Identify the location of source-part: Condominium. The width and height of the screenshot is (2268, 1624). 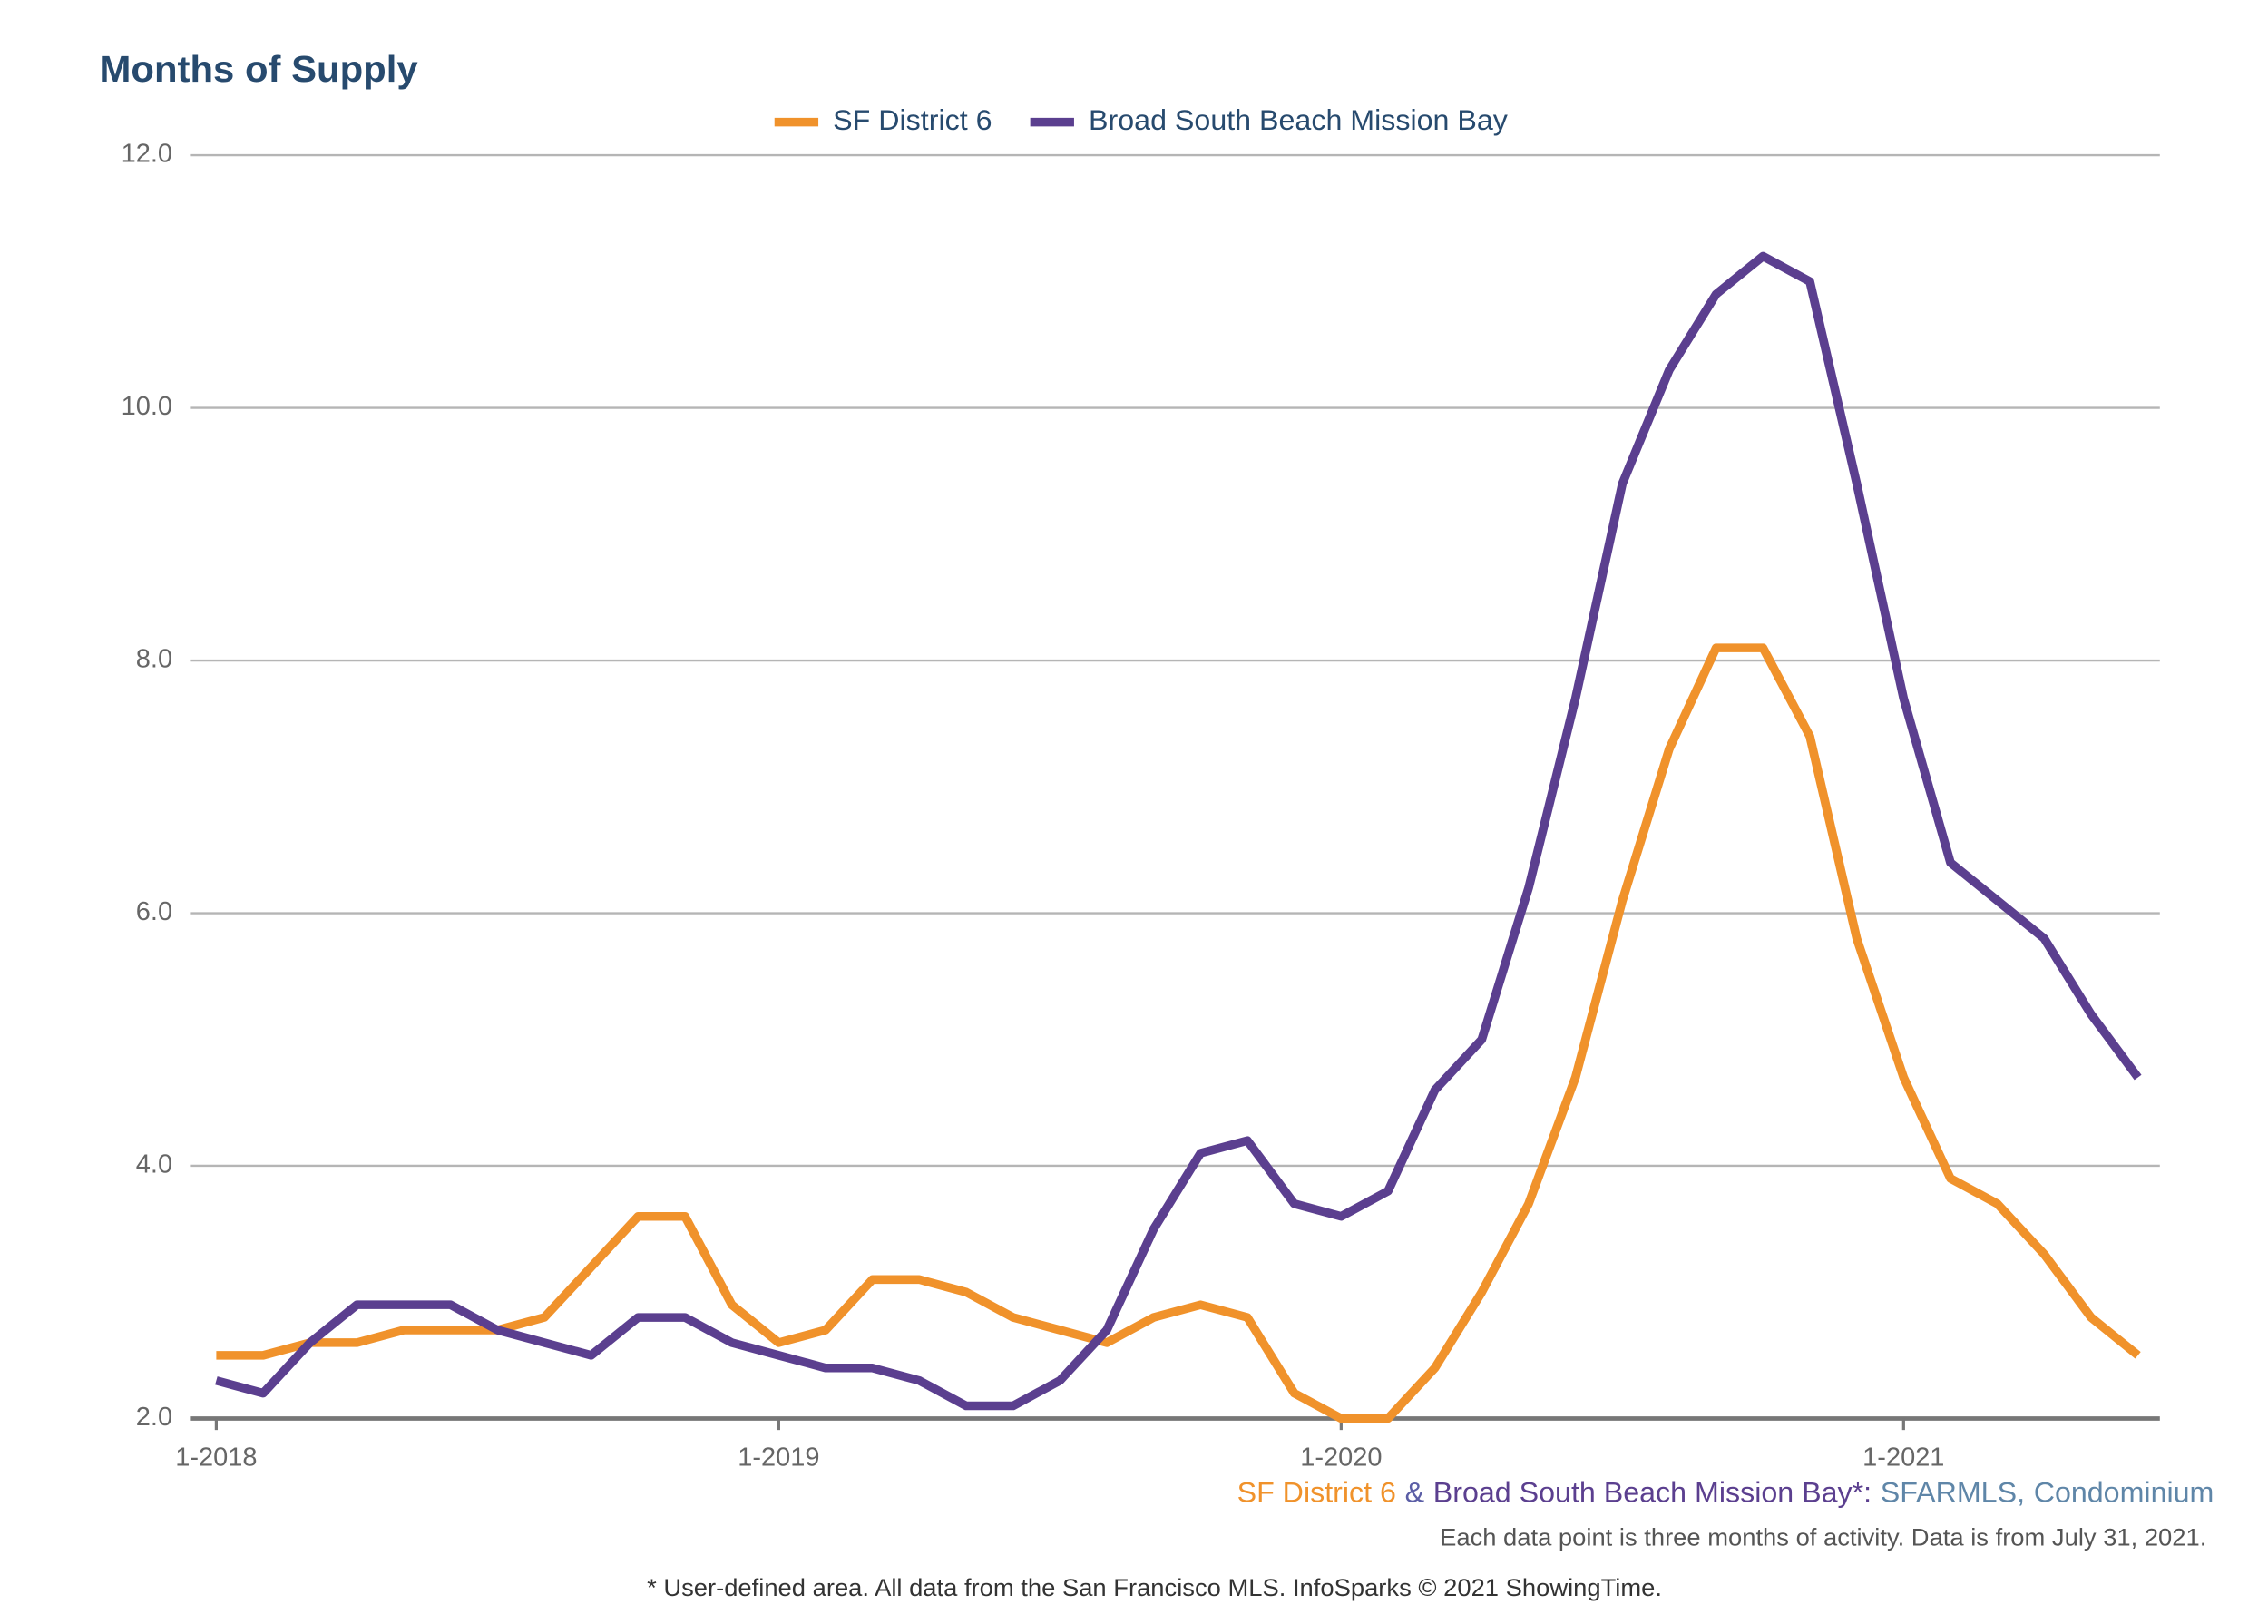
(2124, 1492).